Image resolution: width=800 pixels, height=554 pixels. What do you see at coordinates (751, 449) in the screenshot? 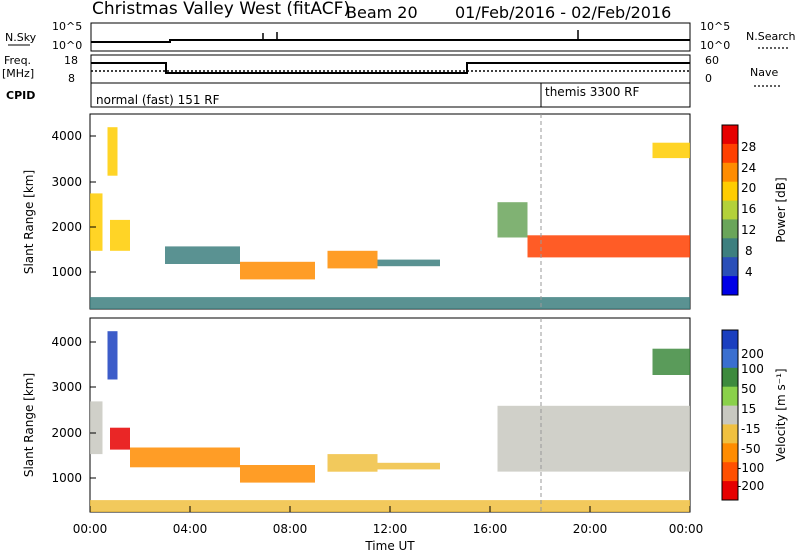
I see `vel-cbar-tick-m50: -50` at bounding box center [751, 449].